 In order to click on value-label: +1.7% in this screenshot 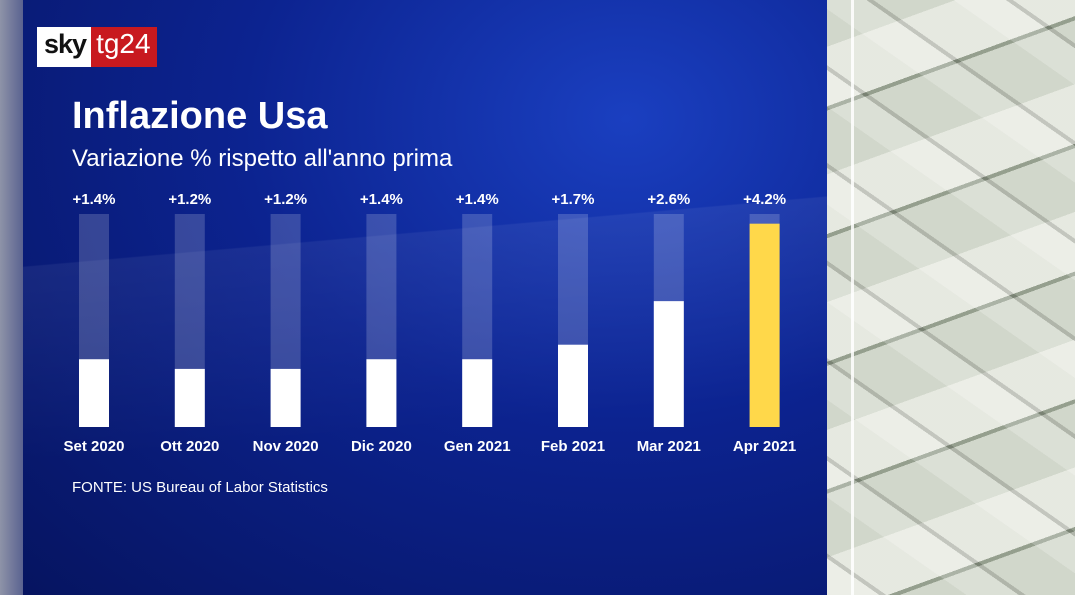, I will do `click(573, 199)`.